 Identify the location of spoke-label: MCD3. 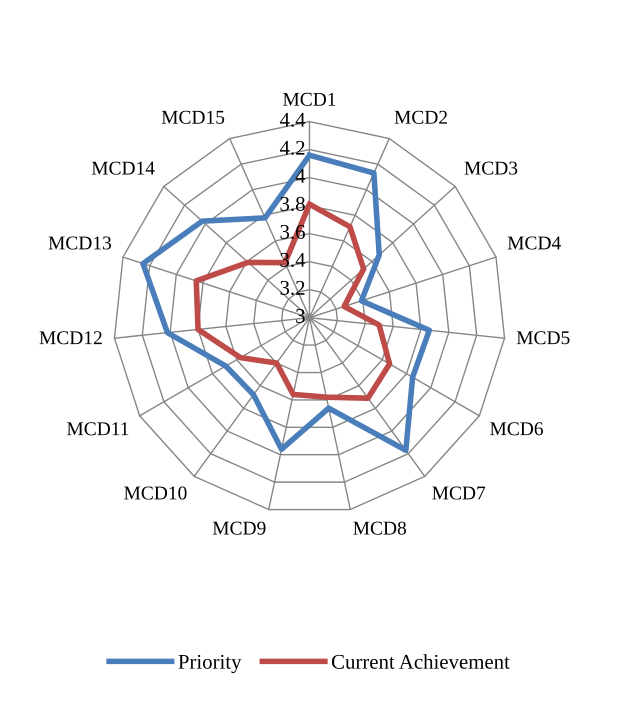
(491, 168).